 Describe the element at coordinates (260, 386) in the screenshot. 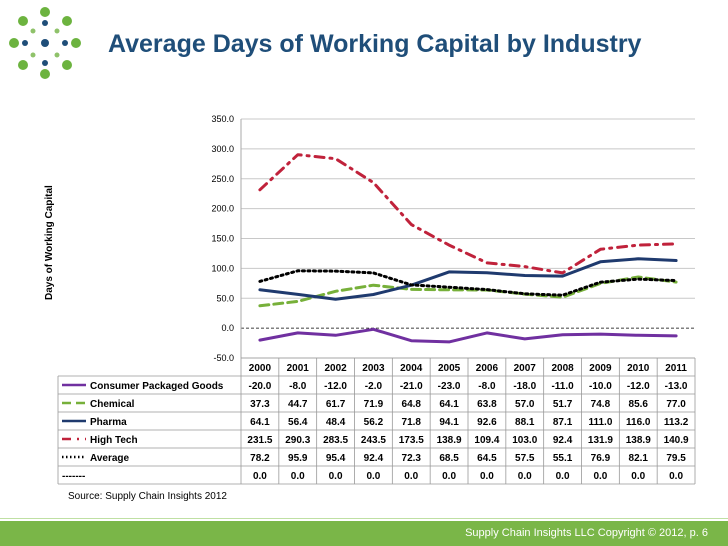

I see `table-cell: -20.0` at that location.